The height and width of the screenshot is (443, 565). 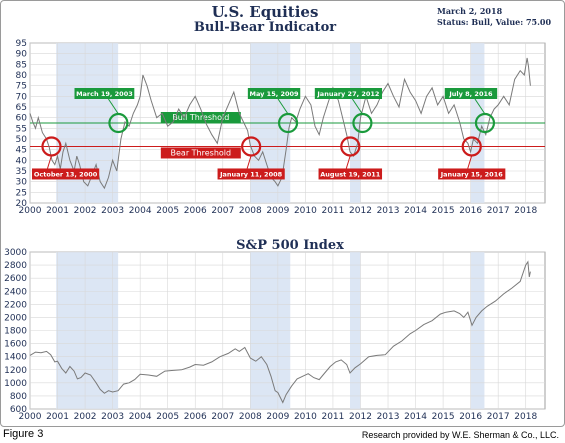 What do you see at coordinates (21, 129) in the screenshot?
I see `y-tick-label: 55` at bounding box center [21, 129].